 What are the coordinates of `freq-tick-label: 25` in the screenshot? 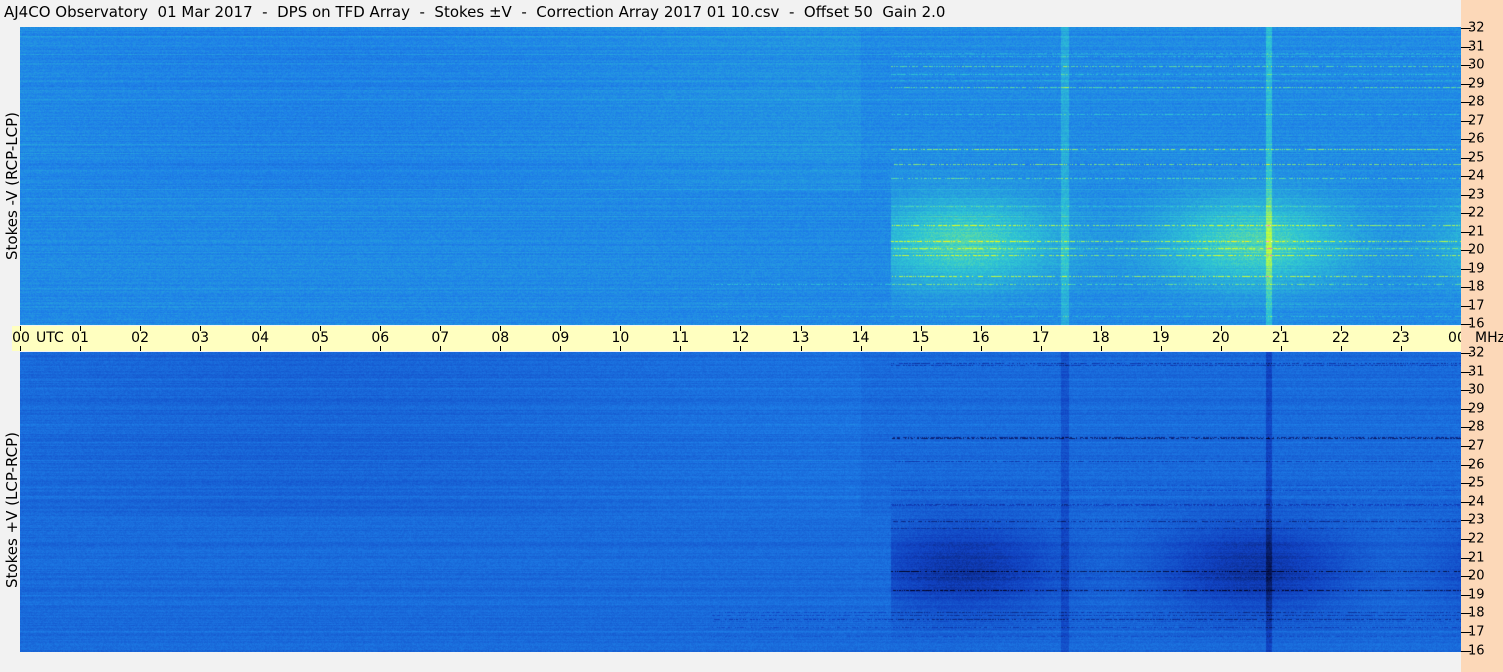 It's located at (1476, 483).